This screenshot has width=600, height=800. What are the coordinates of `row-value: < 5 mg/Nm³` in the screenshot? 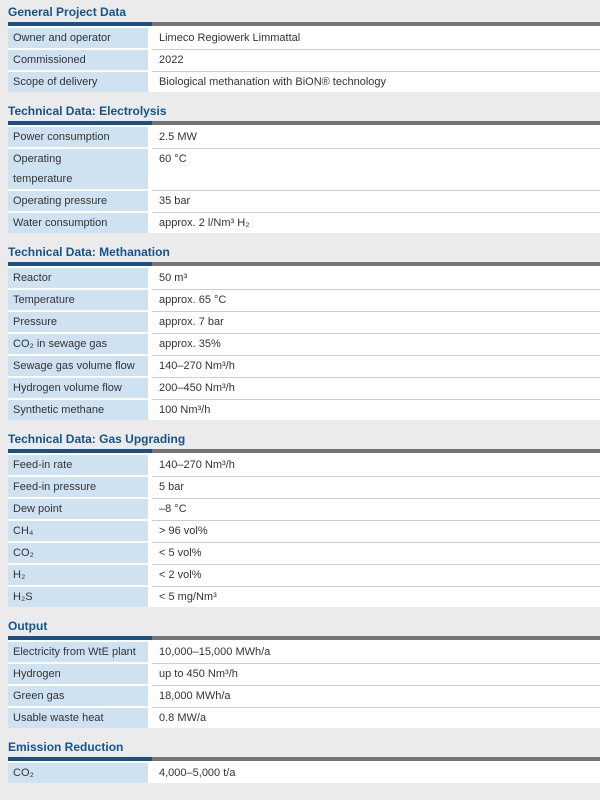 It's located at (376, 597).